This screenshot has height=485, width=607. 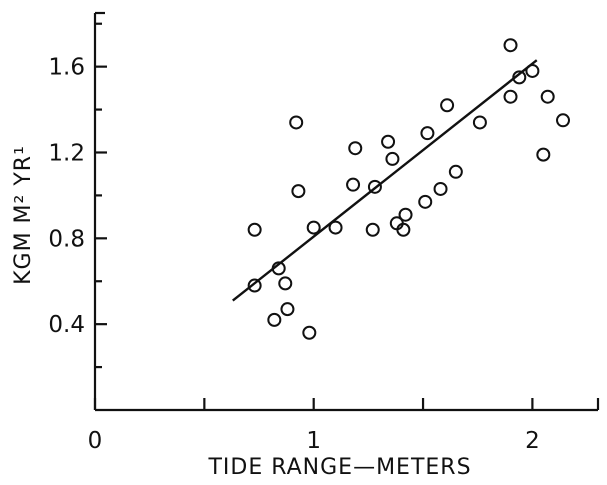 What do you see at coordinates (66, 68) in the screenshot?
I see `y-tick-label: 1.6` at bounding box center [66, 68].